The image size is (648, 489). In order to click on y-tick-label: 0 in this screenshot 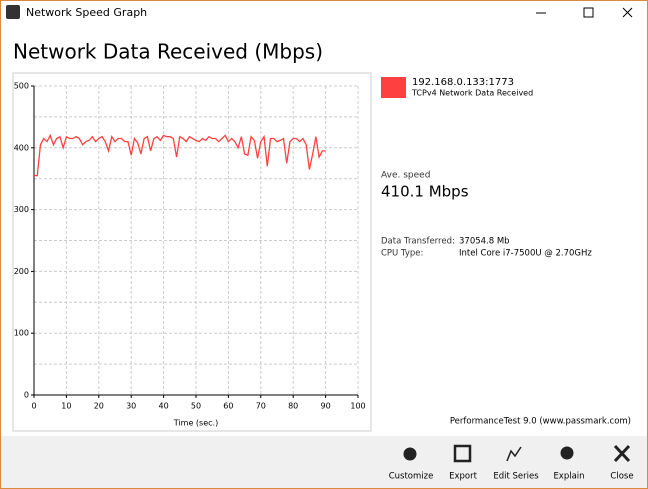, I will do `click(26, 395)`.